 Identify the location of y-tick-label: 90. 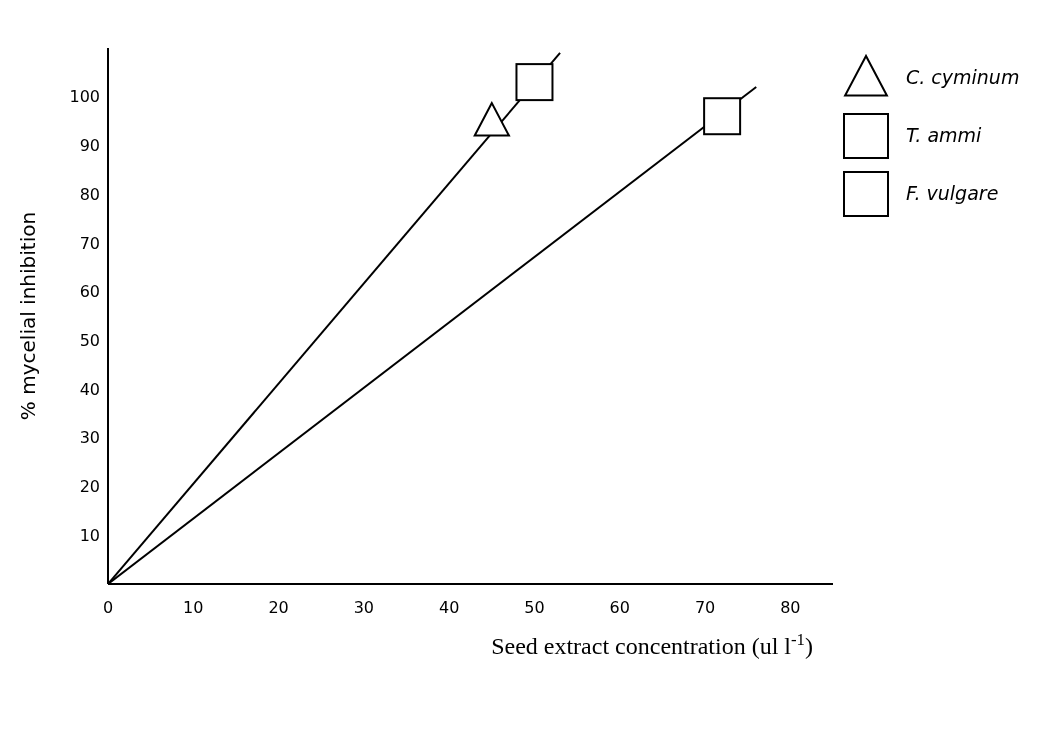
(89, 146).